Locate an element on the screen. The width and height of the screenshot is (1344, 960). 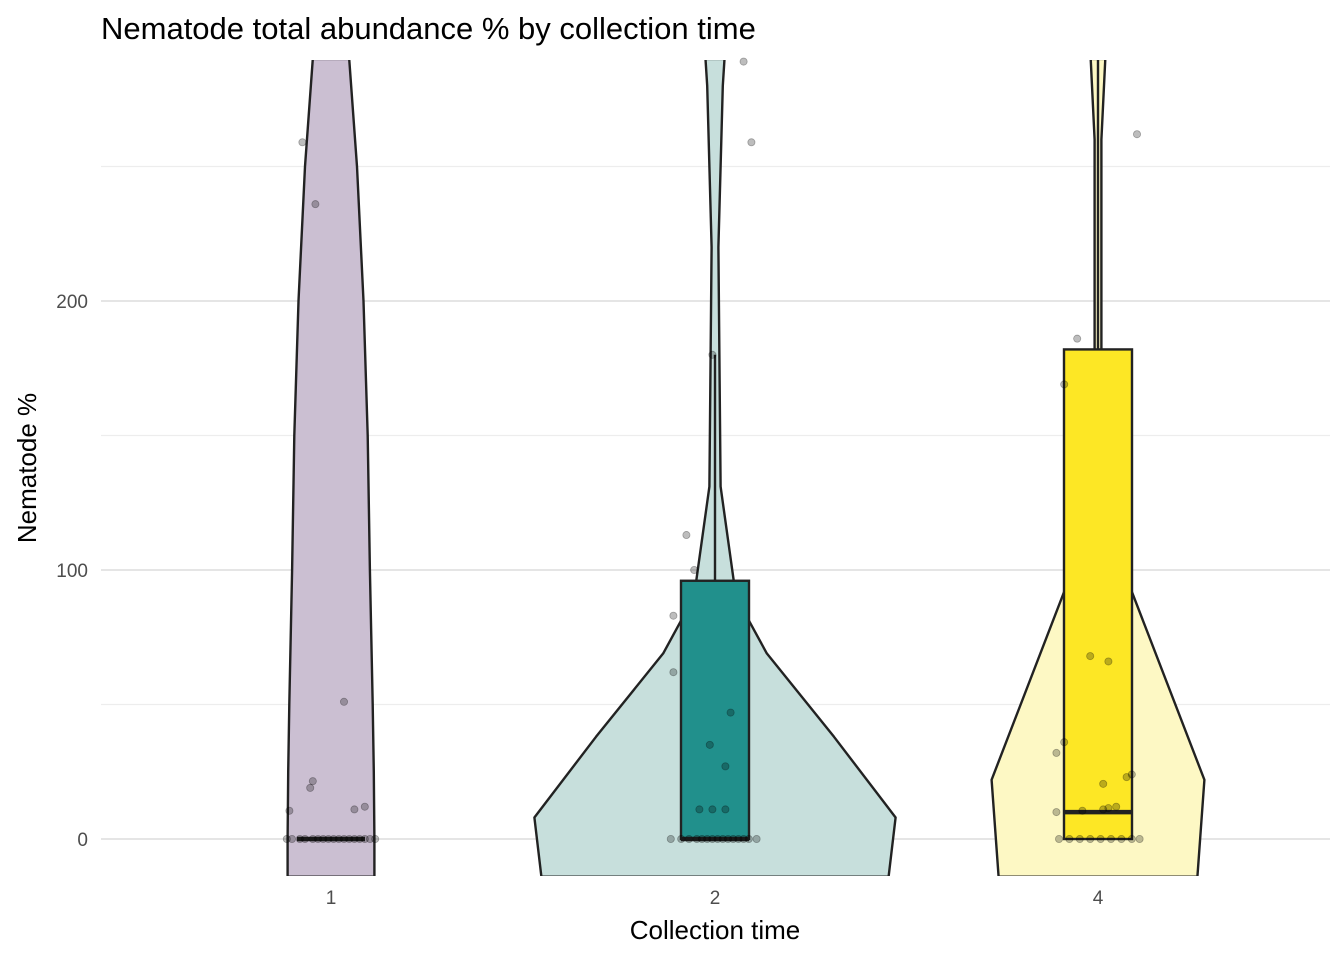
y-axis-ticks: 0 100 200 is located at coordinates (72, 571).